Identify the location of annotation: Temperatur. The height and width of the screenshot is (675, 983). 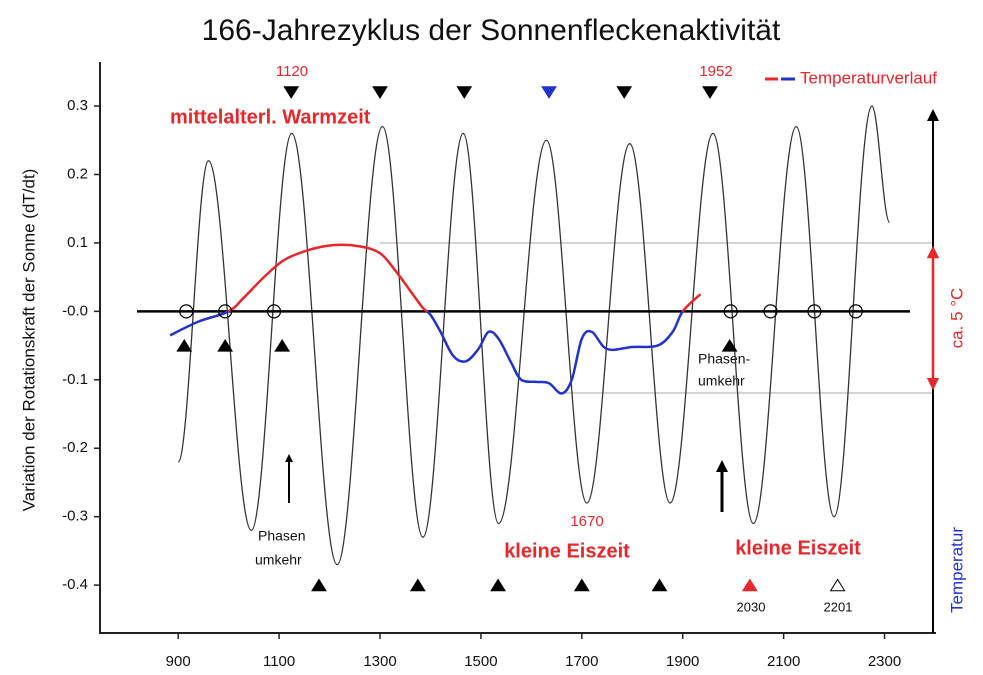
(956, 570).